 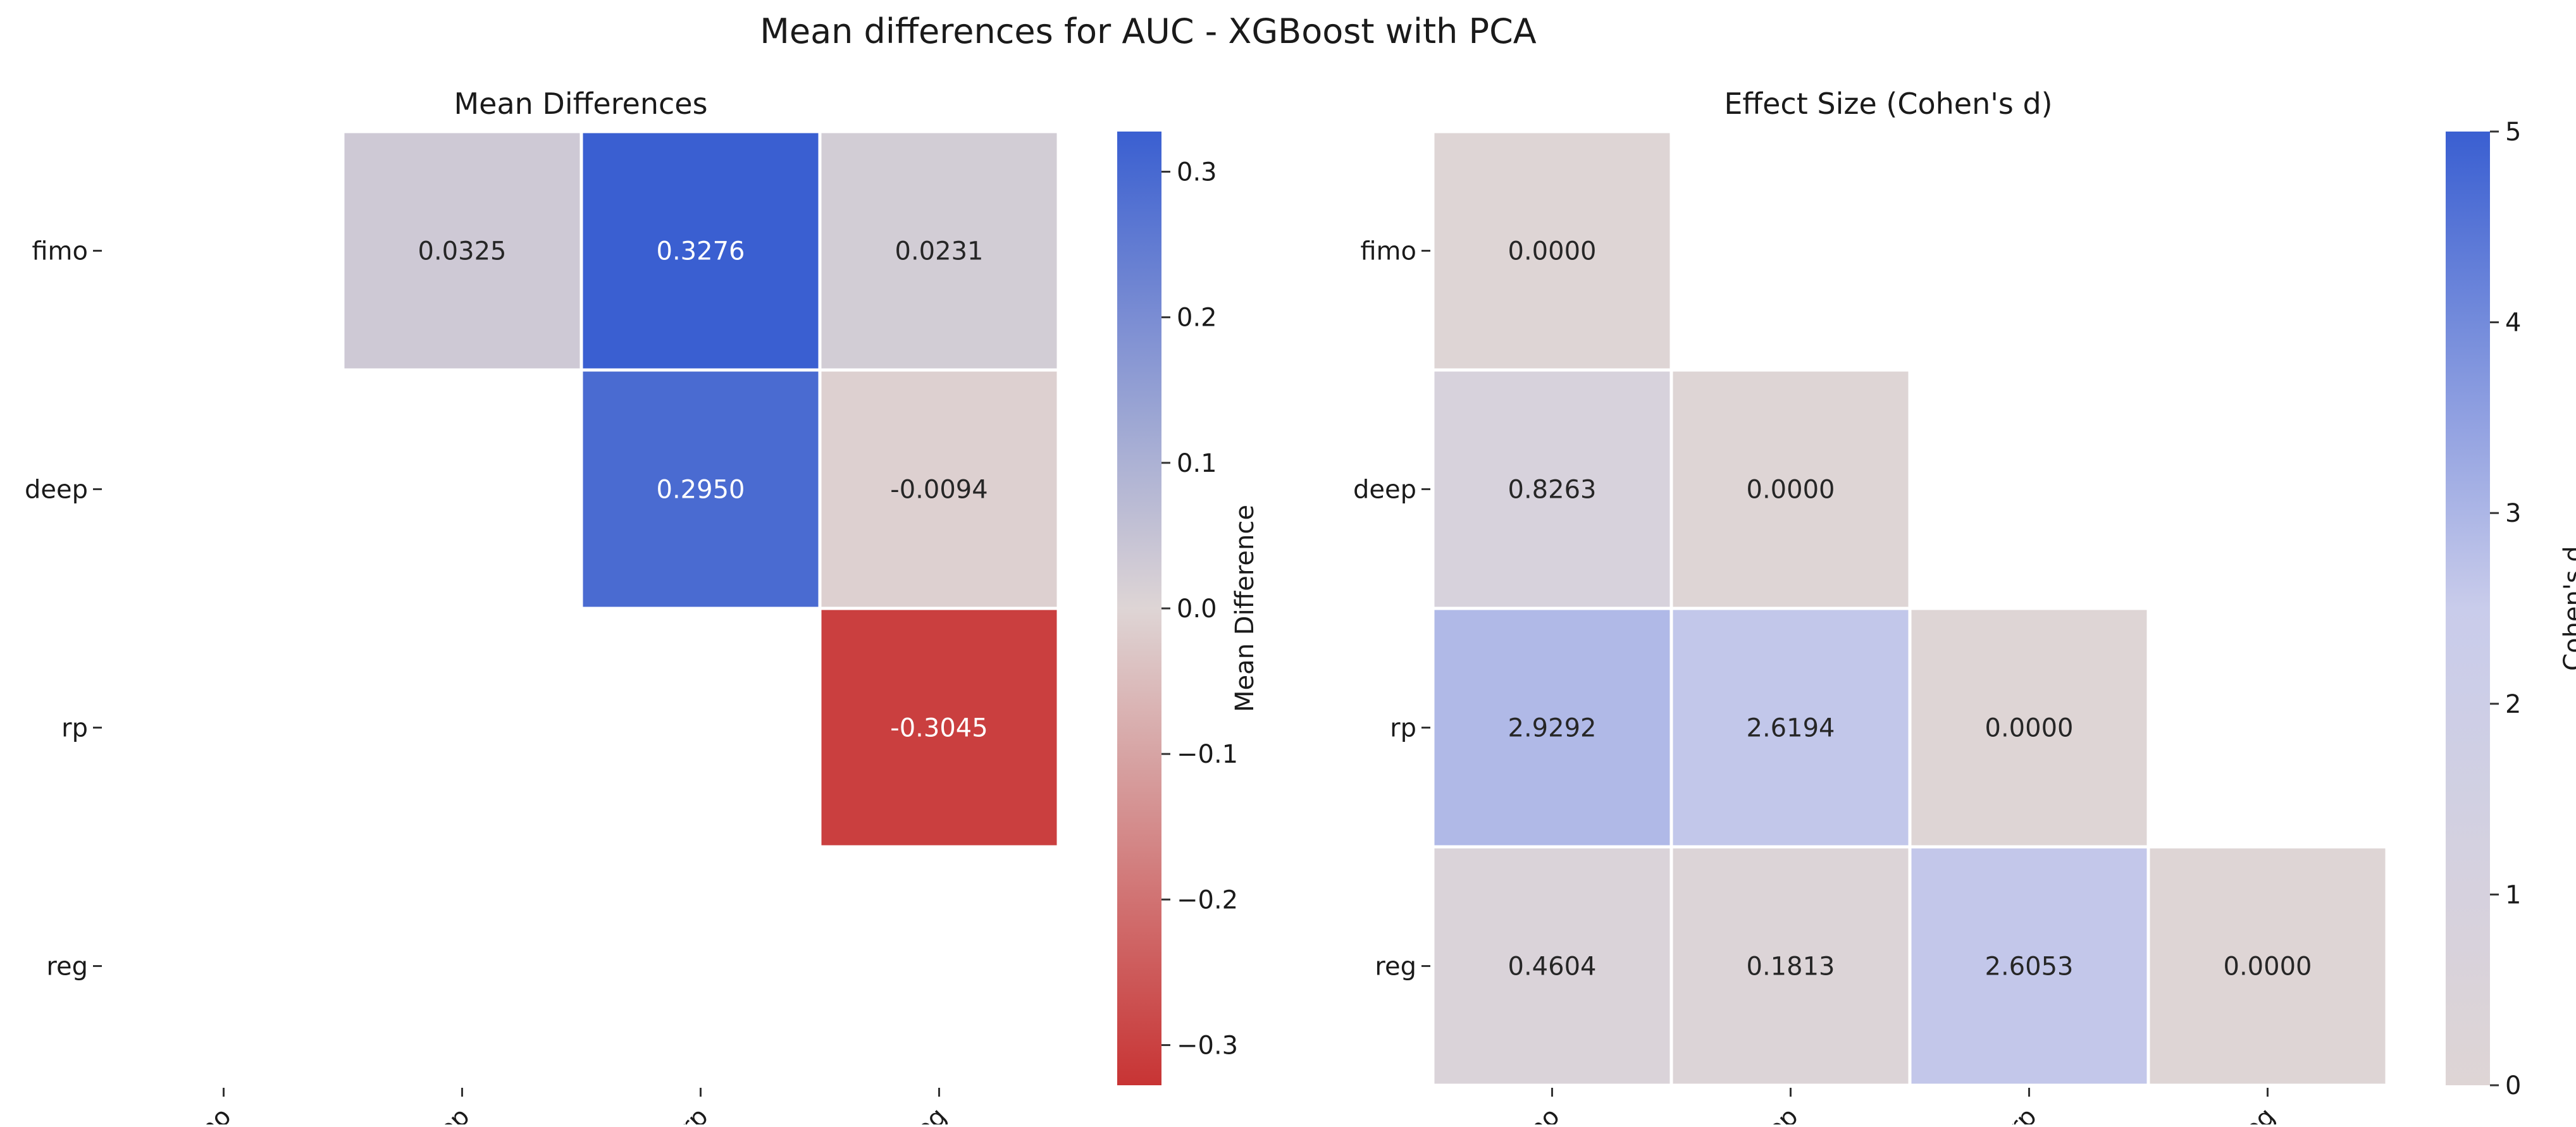 What do you see at coordinates (2513, 894) in the screenshot?
I see `colorbar-tick-label: 1` at bounding box center [2513, 894].